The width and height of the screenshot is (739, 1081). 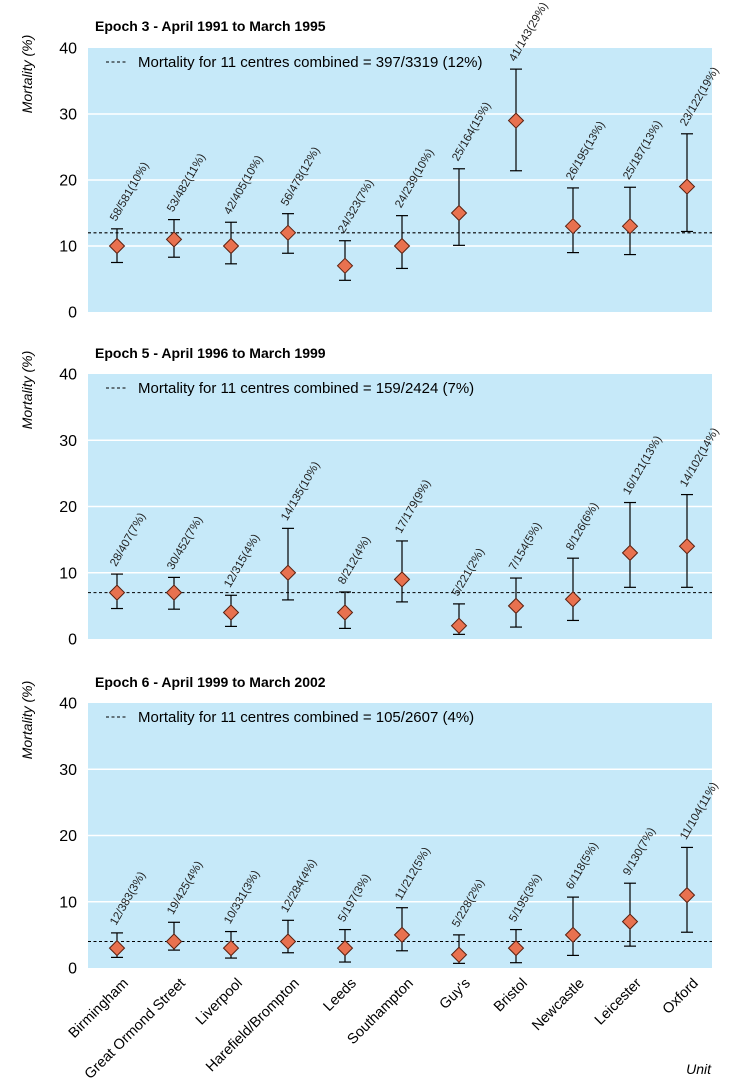 What do you see at coordinates (210, 682) in the screenshot?
I see `chart-title: Epoch 6 - April 1999 to March 2002` at bounding box center [210, 682].